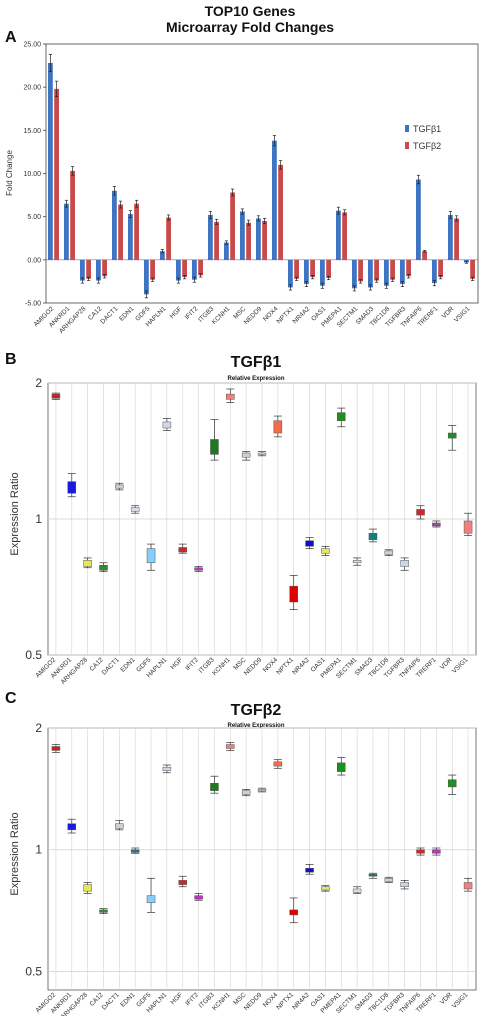 This screenshot has width=488, height=1016. I want to click on chart-b-ylabel: Expression Ratio, so click(15, 513).